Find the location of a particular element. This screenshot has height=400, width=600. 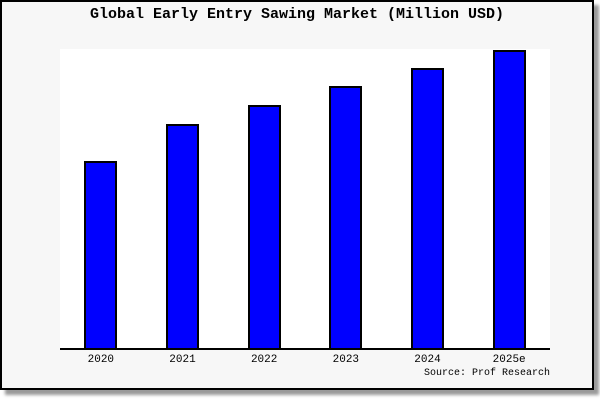

bar-2021 is located at coordinates (182, 236).